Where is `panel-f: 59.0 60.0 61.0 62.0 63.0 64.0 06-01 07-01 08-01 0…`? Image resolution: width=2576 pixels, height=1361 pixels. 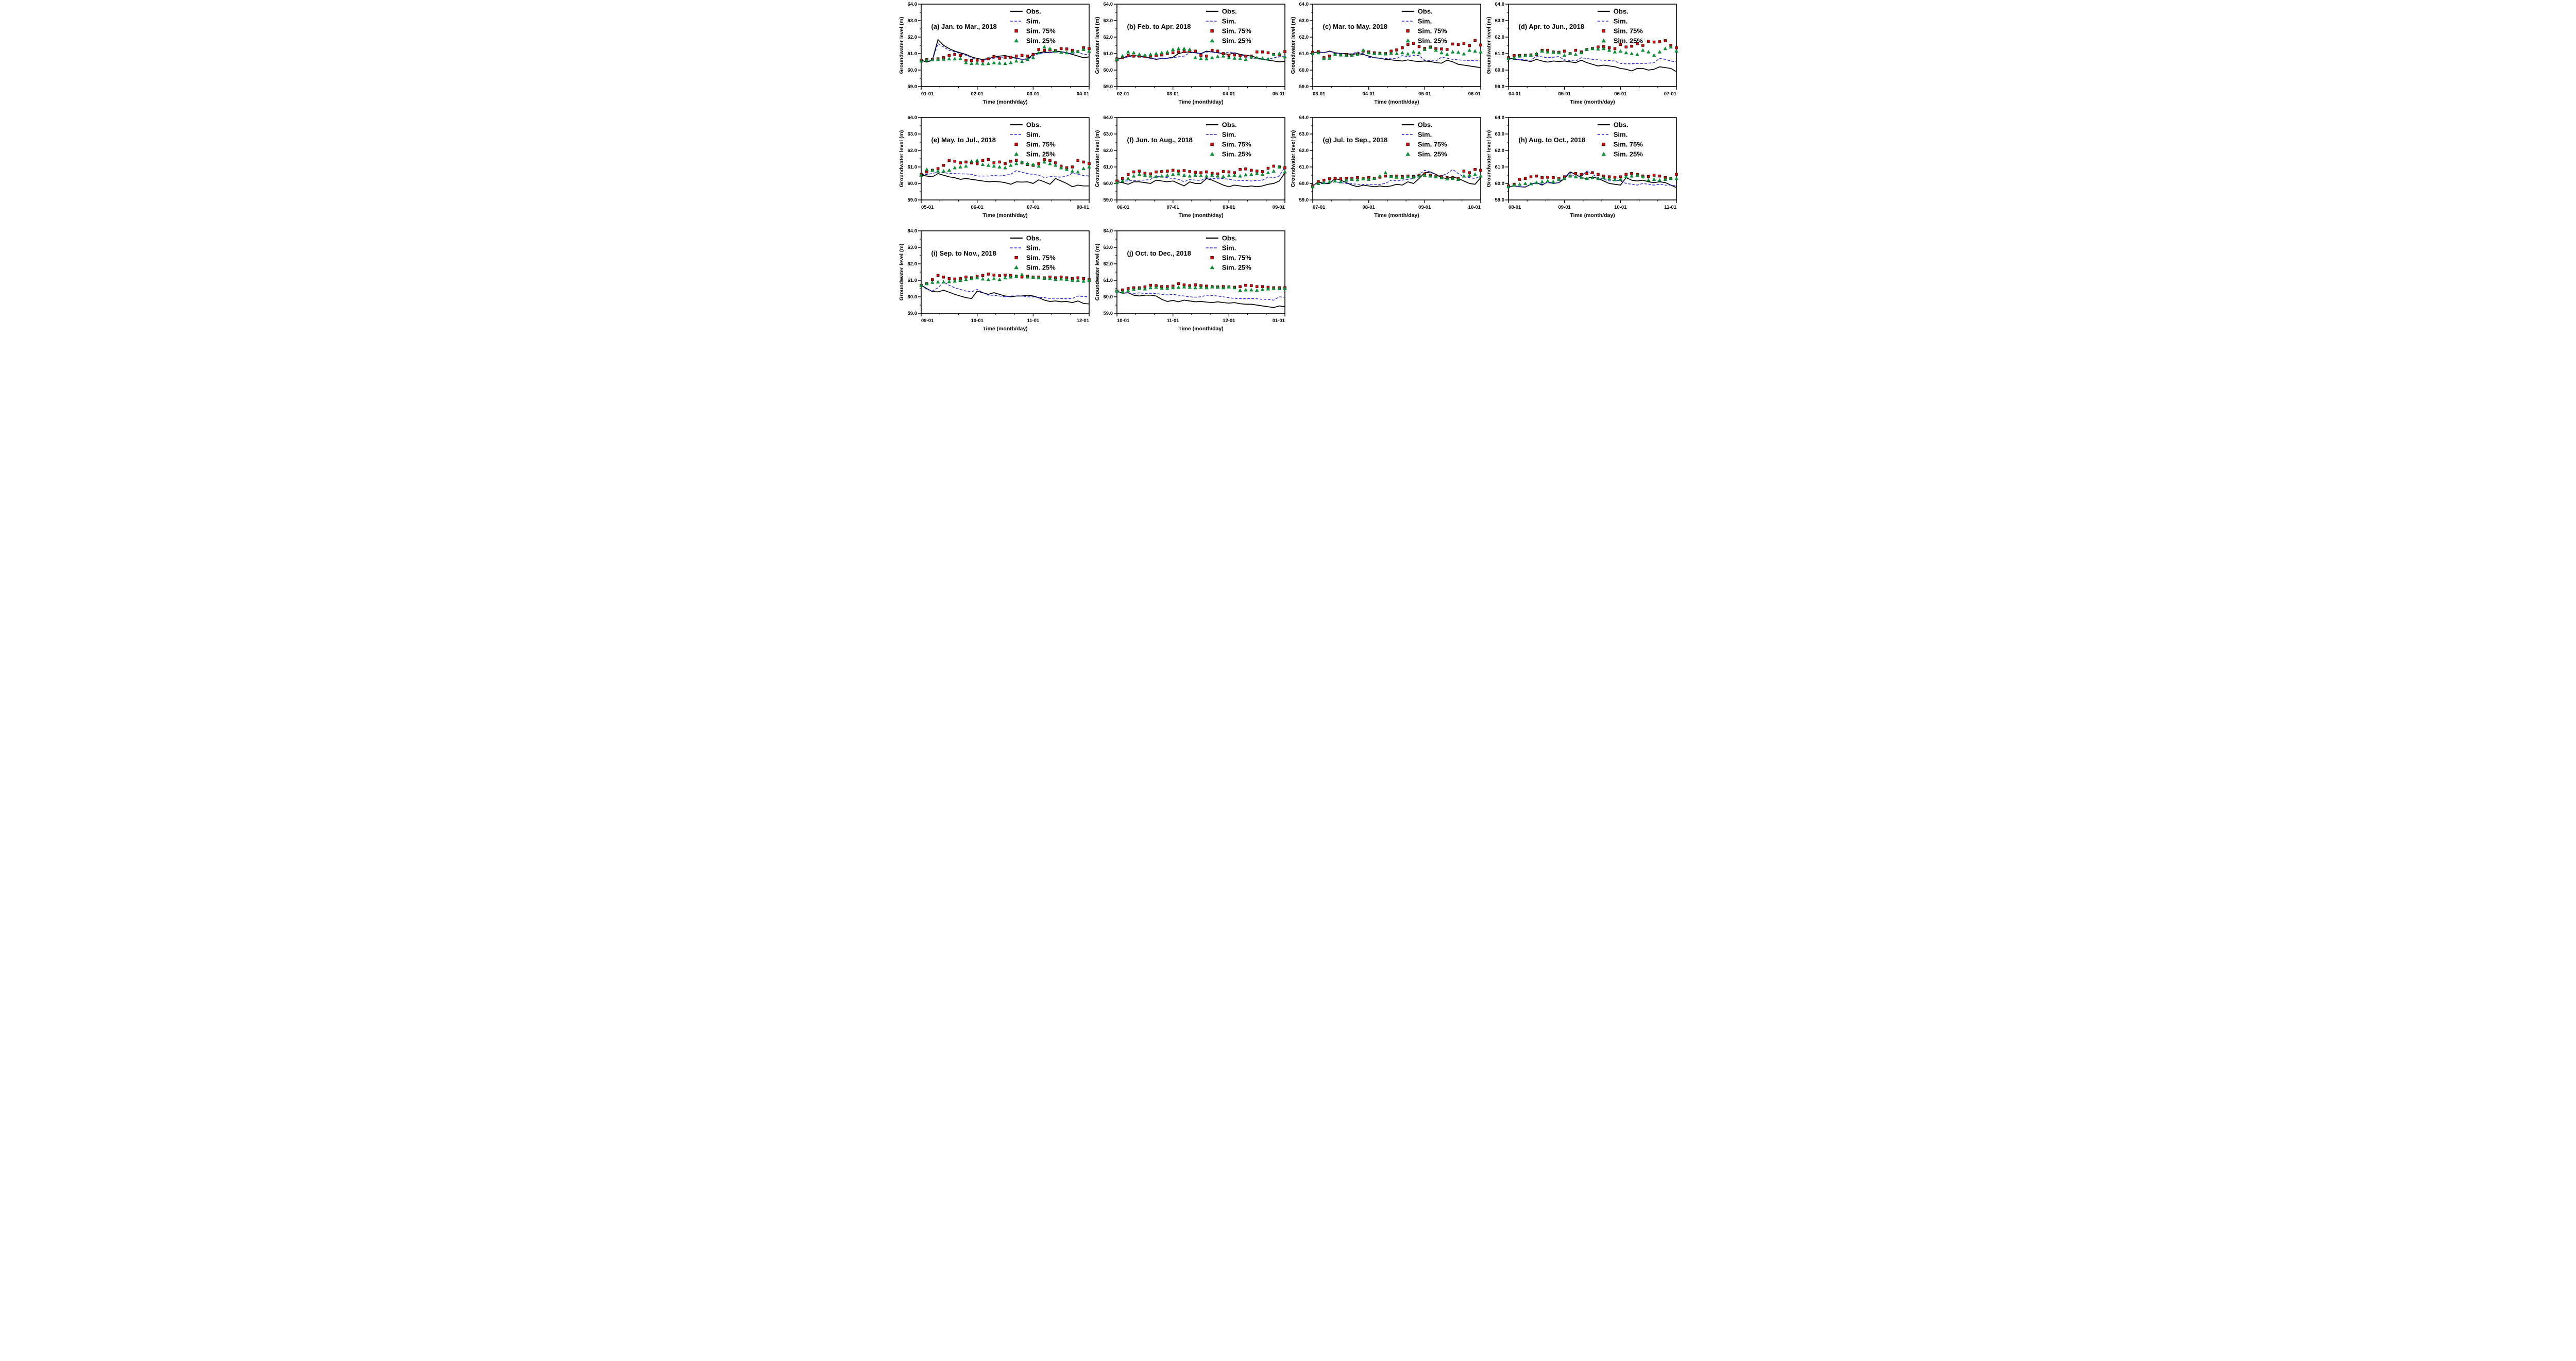 panel-f: 59.0 60.0 61.0 62.0 63.0 64.0 06-01 07-01 08-01 0… is located at coordinates (1190, 170).